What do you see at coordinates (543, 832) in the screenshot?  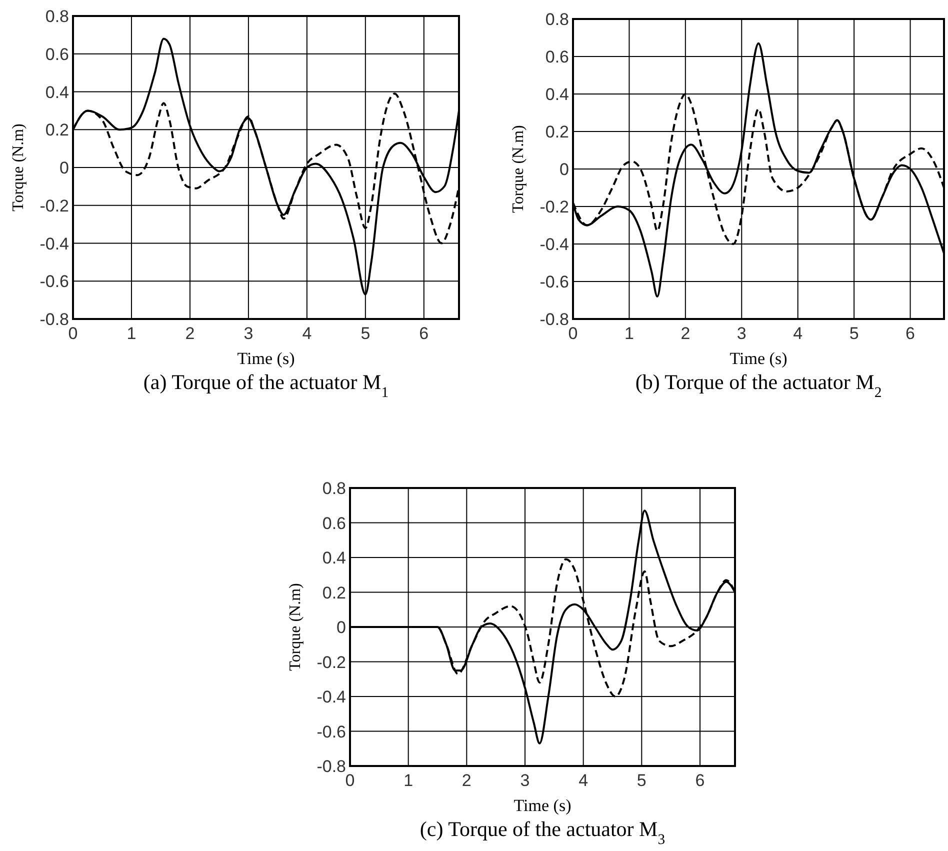 I see `text: (c) Torque of the actuator M$_{3}$` at bounding box center [543, 832].